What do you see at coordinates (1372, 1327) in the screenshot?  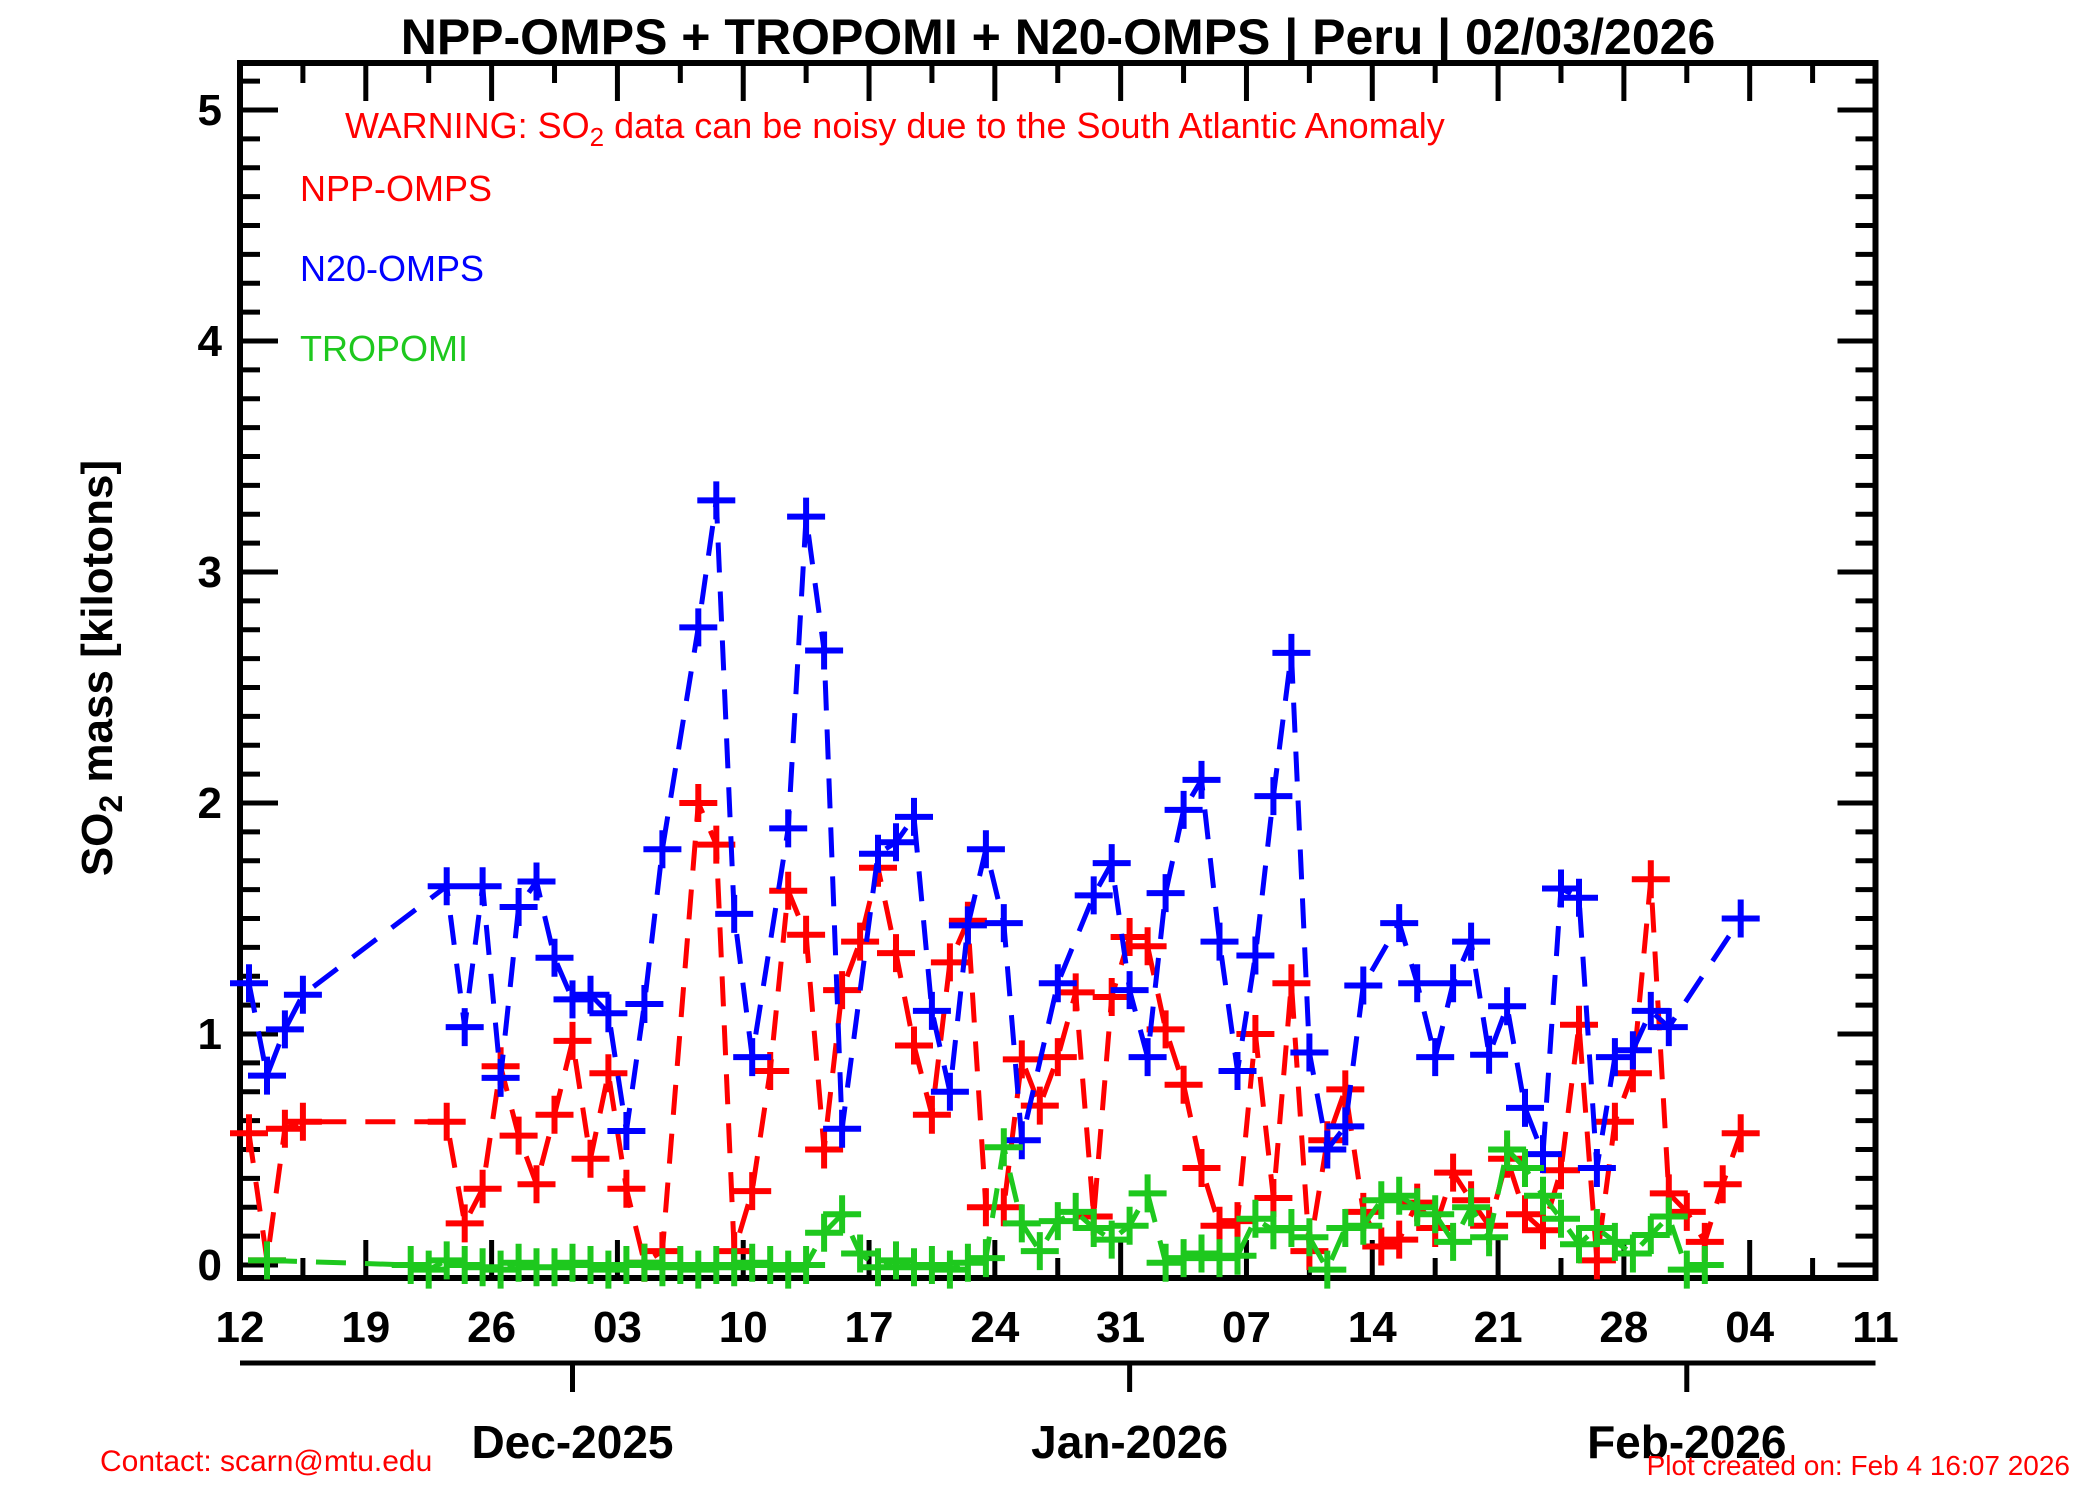 I see `svg-text: 14` at bounding box center [1372, 1327].